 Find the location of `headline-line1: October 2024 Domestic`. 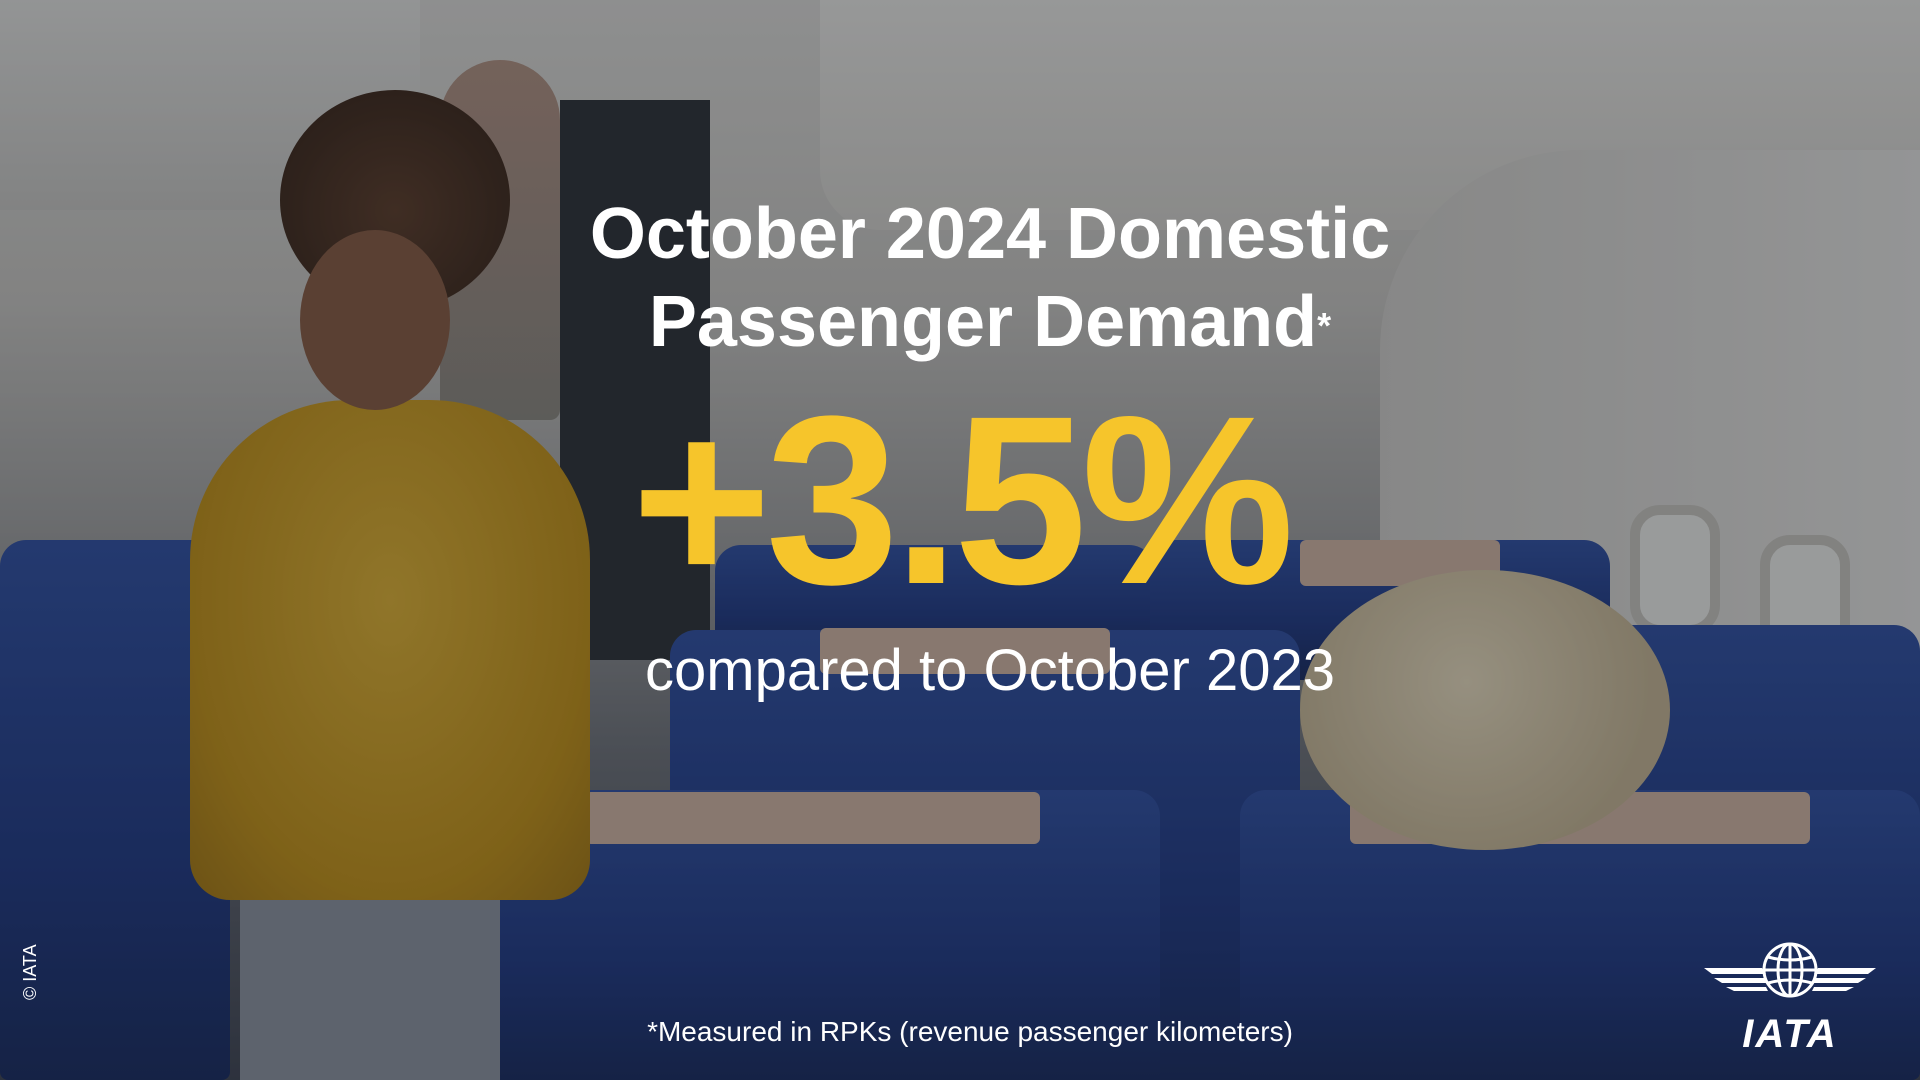

headline-line1: October 2024 Domestic is located at coordinates (990, 234).